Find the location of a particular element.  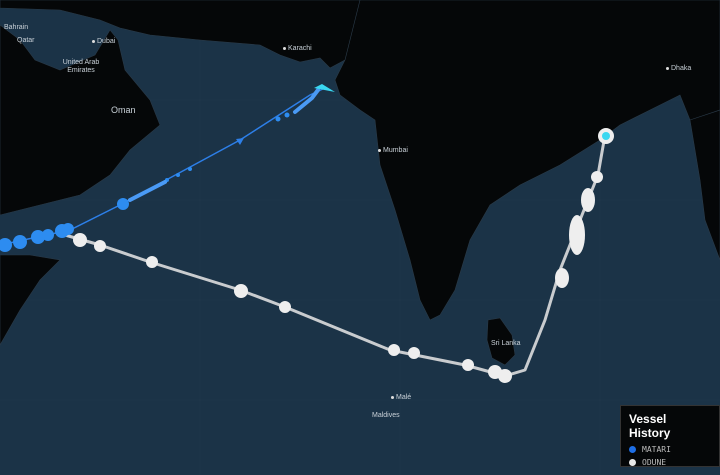

label-mumbai-text: Mumbai is located at coordinates (395, 150).